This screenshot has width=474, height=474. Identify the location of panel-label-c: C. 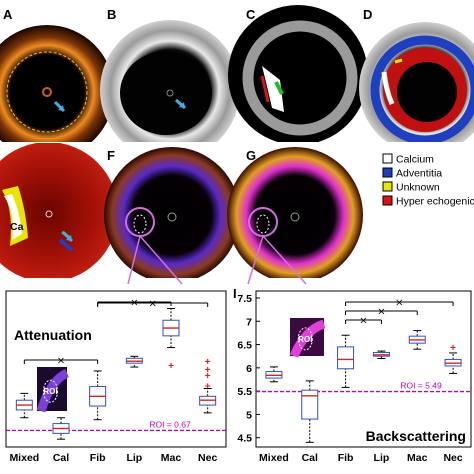
(251, 14).